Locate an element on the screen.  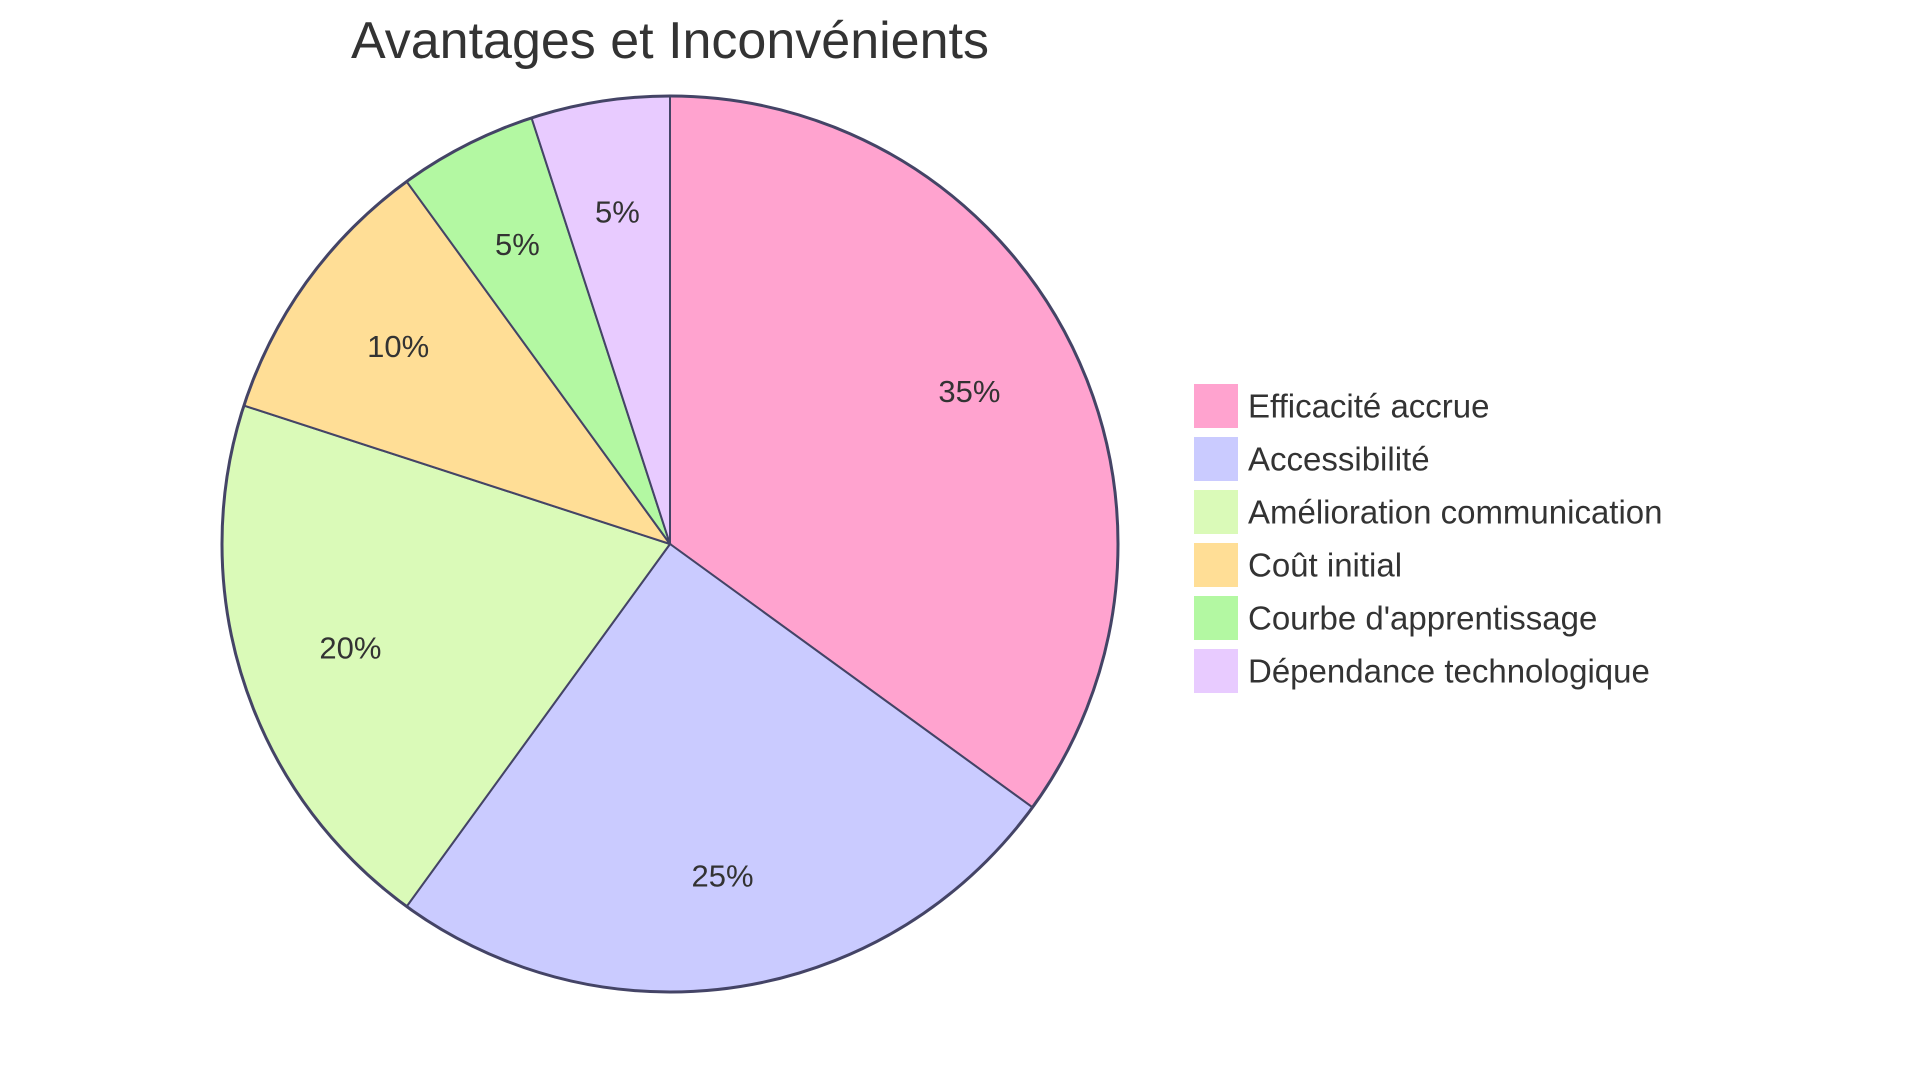
slice-label-cout-initial: 10% is located at coordinates (398, 346).